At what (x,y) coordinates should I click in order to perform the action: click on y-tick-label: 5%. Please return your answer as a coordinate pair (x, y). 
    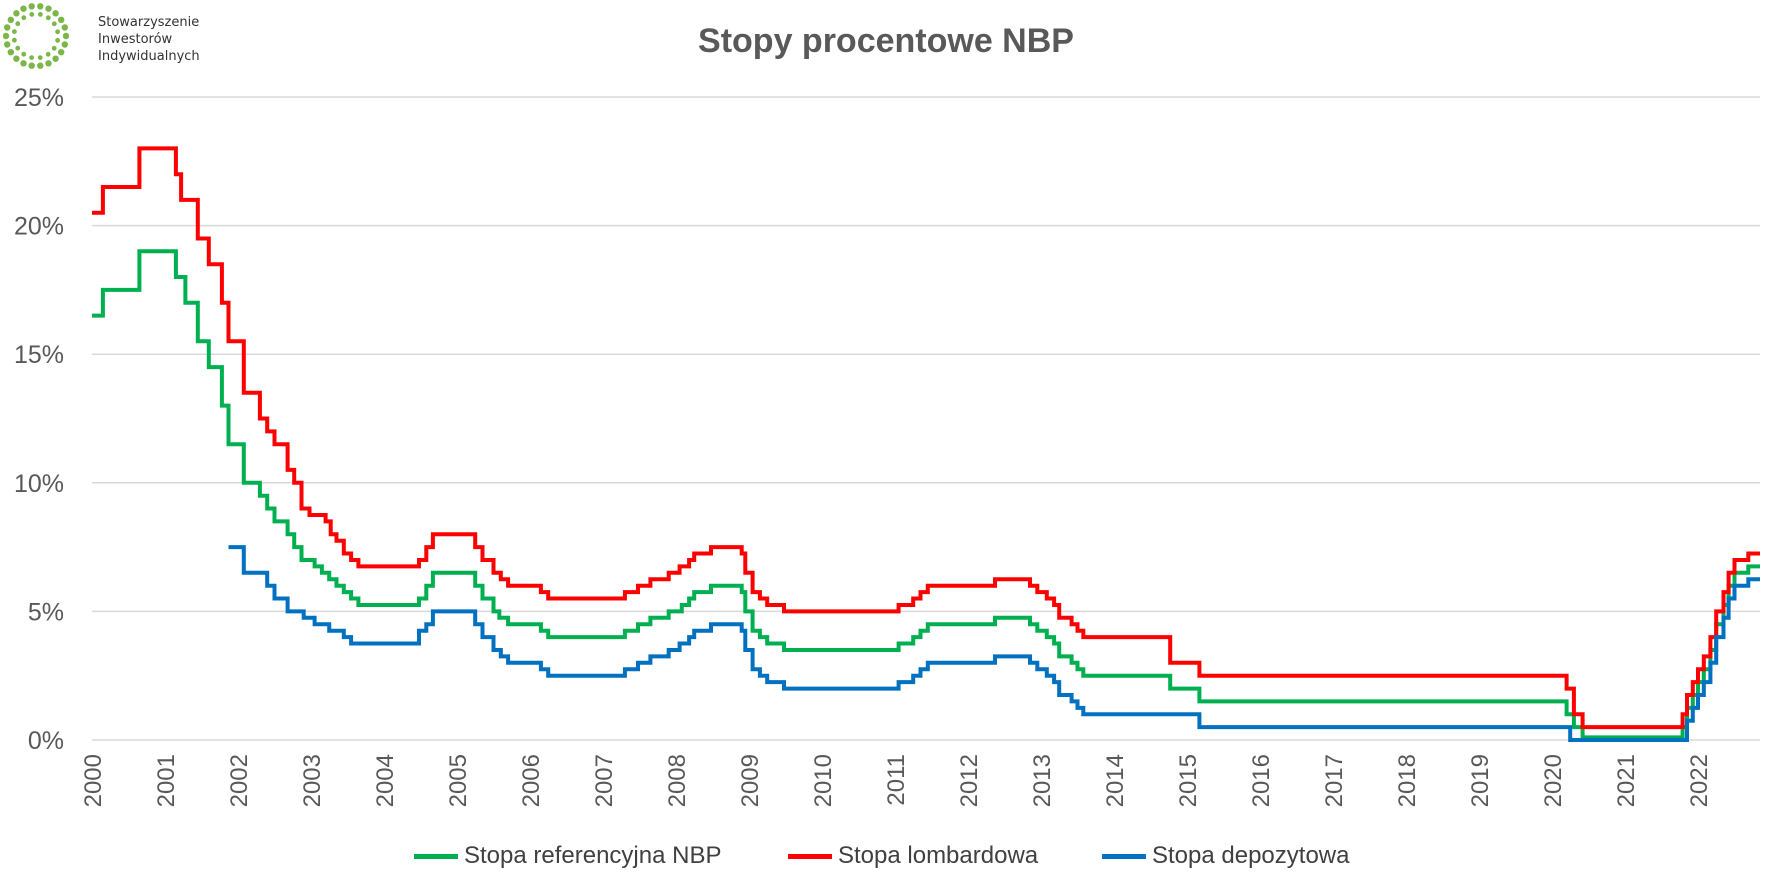
    Looking at the image, I should click on (46, 612).